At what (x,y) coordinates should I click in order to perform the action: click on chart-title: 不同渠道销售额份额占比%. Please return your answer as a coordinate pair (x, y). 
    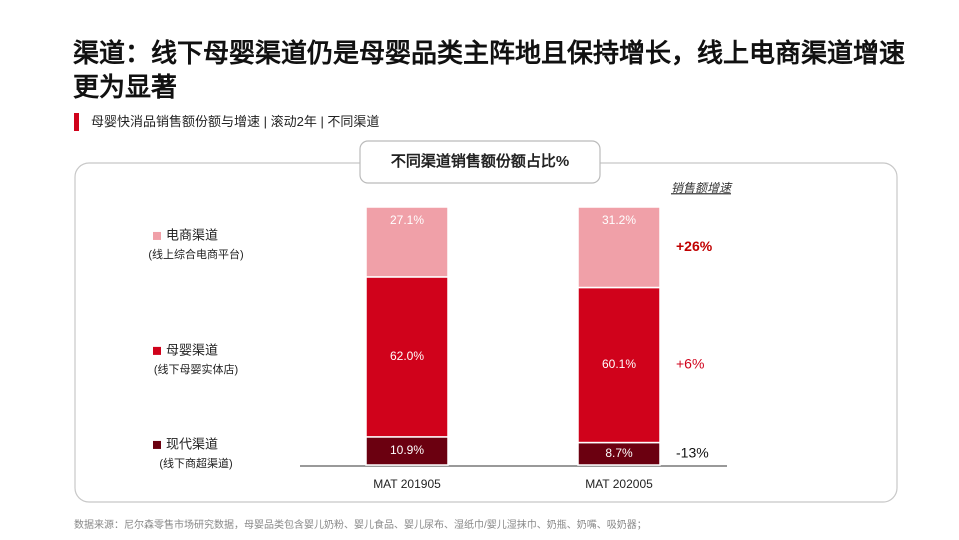
    Looking at the image, I should click on (480, 161).